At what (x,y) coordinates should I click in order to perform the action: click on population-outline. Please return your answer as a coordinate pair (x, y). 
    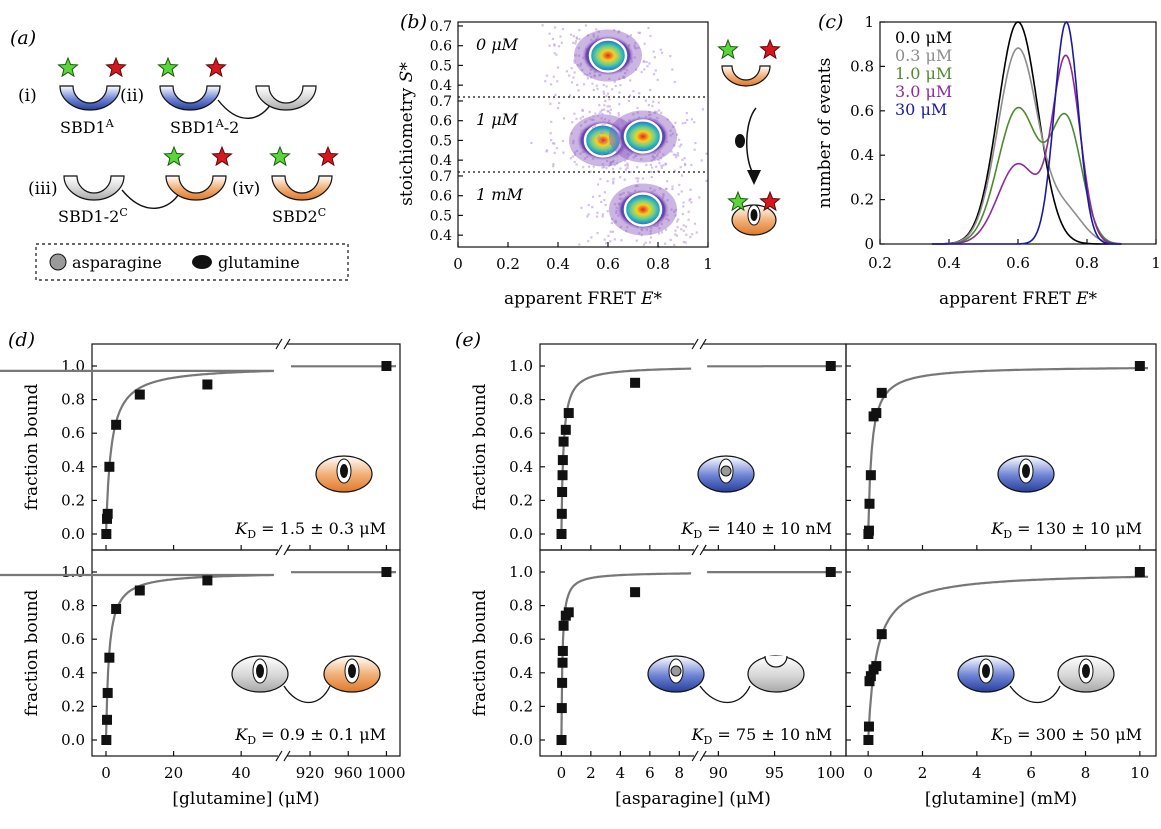
    Looking at the image, I should click on (608, 55).